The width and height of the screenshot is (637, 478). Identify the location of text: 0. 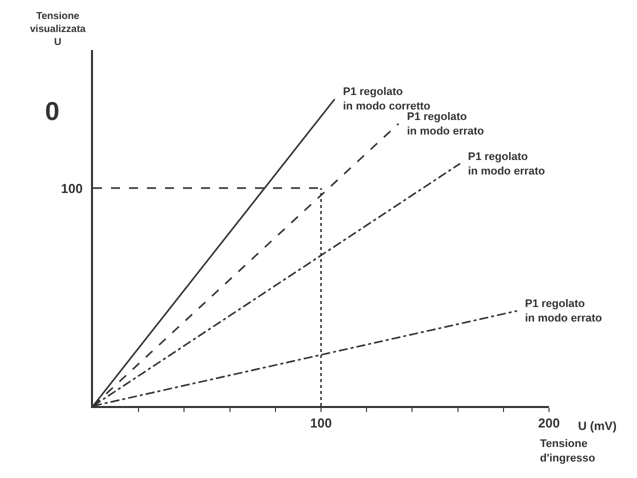
(52, 111).